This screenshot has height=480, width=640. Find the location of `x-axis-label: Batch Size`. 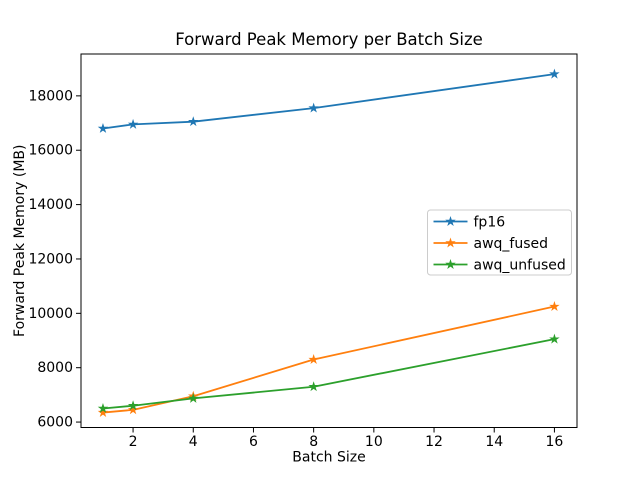

x-axis-label: Batch Size is located at coordinates (328, 458).